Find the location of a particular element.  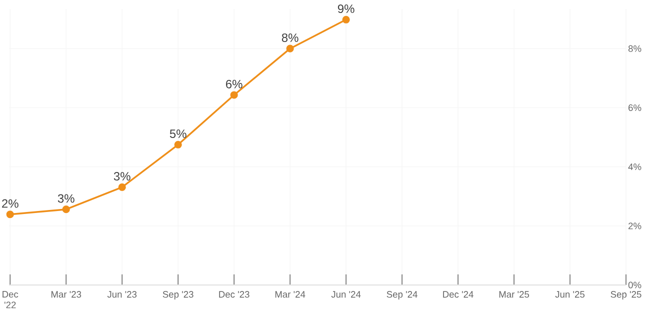

y-tick-label: 0% is located at coordinates (635, 285).